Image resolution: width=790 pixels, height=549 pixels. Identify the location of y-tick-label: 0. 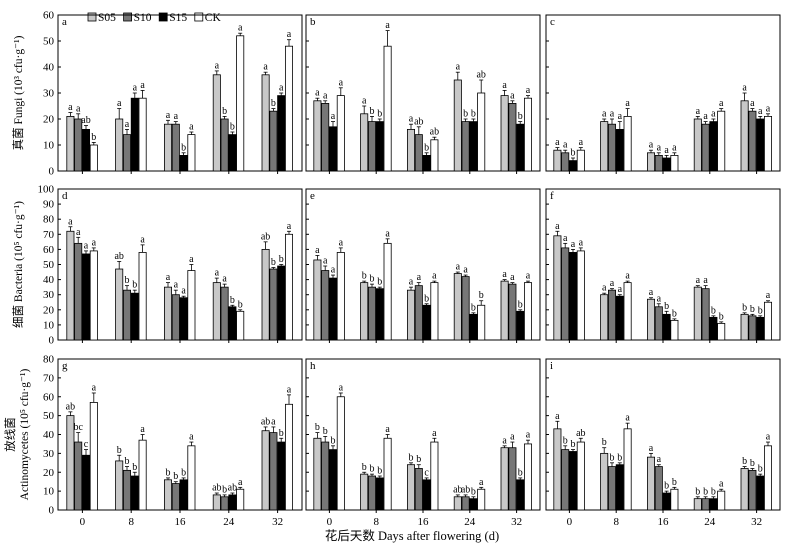
(52, 172).